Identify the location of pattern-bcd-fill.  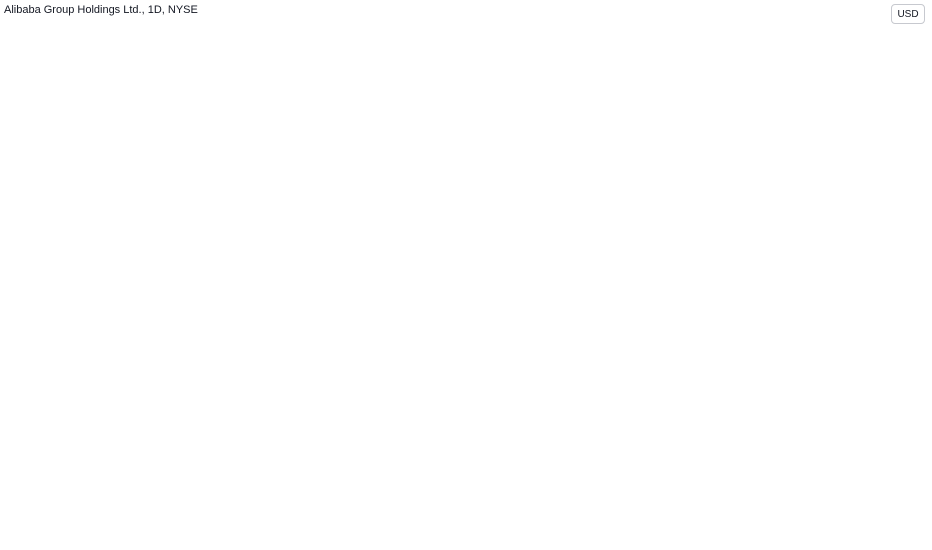
(802, 320).